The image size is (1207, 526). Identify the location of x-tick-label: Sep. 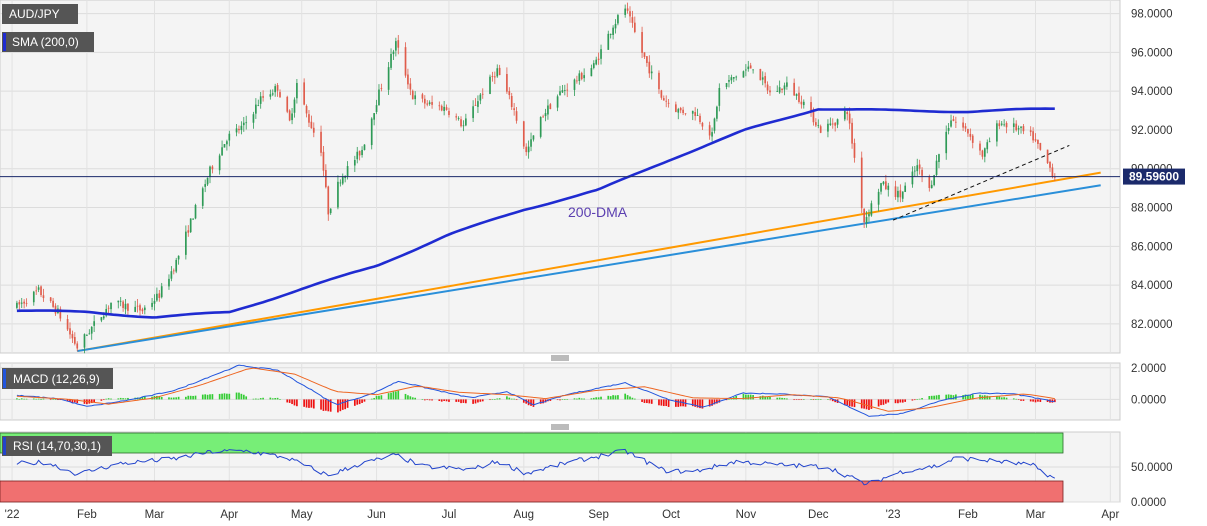
(598, 515).